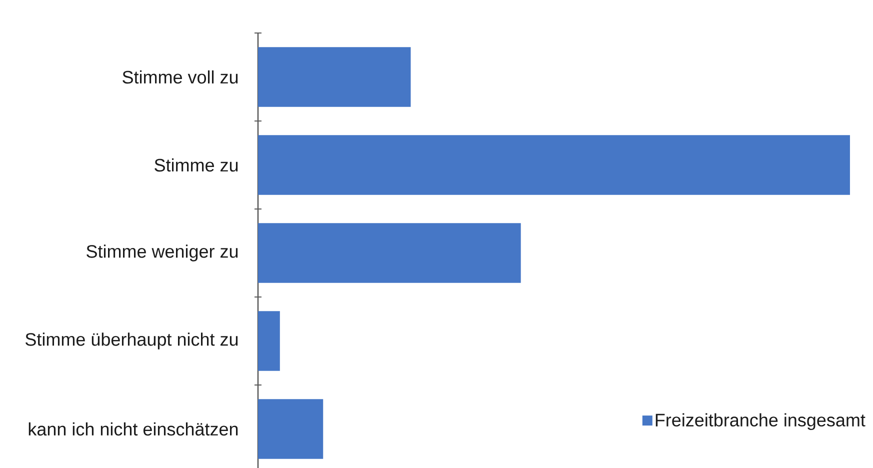 The image size is (873, 468). What do you see at coordinates (180, 77) in the screenshot?
I see `y-tick-label: Stimme voll zu` at bounding box center [180, 77].